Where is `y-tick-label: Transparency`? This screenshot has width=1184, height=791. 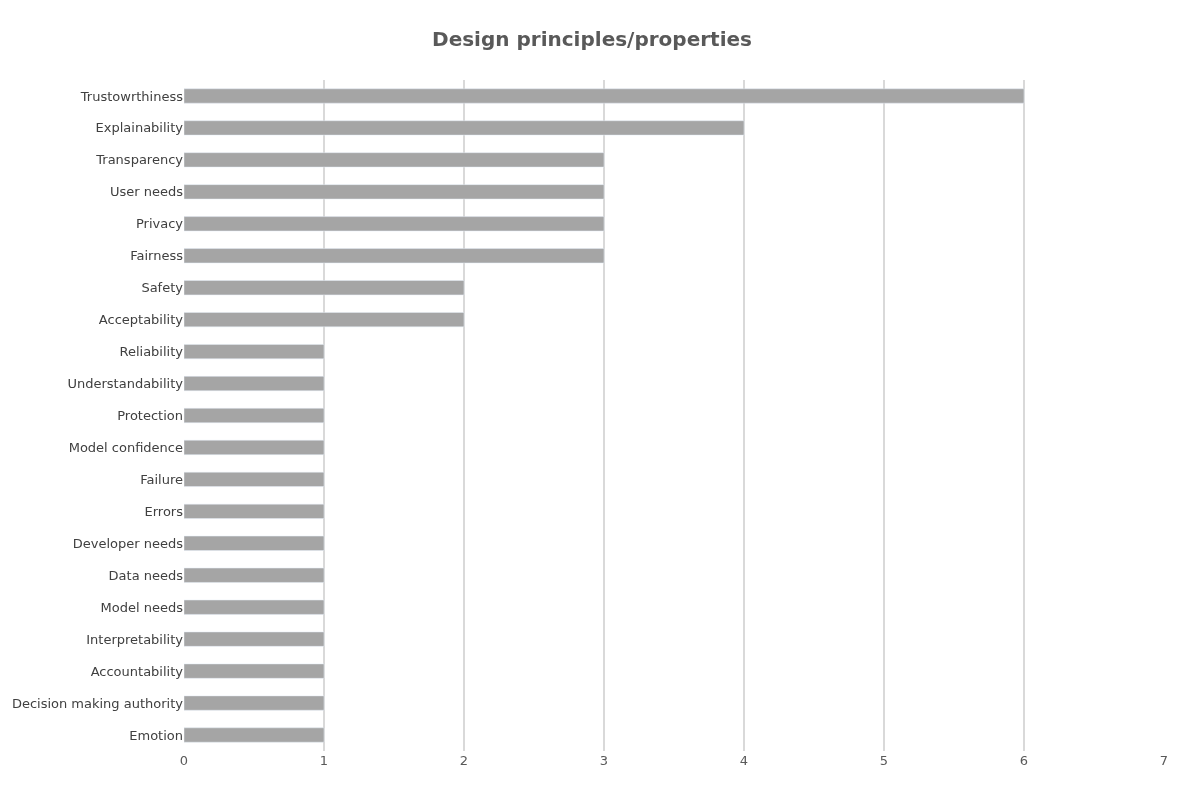 y-tick-label: Transparency is located at coordinates (139, 160).